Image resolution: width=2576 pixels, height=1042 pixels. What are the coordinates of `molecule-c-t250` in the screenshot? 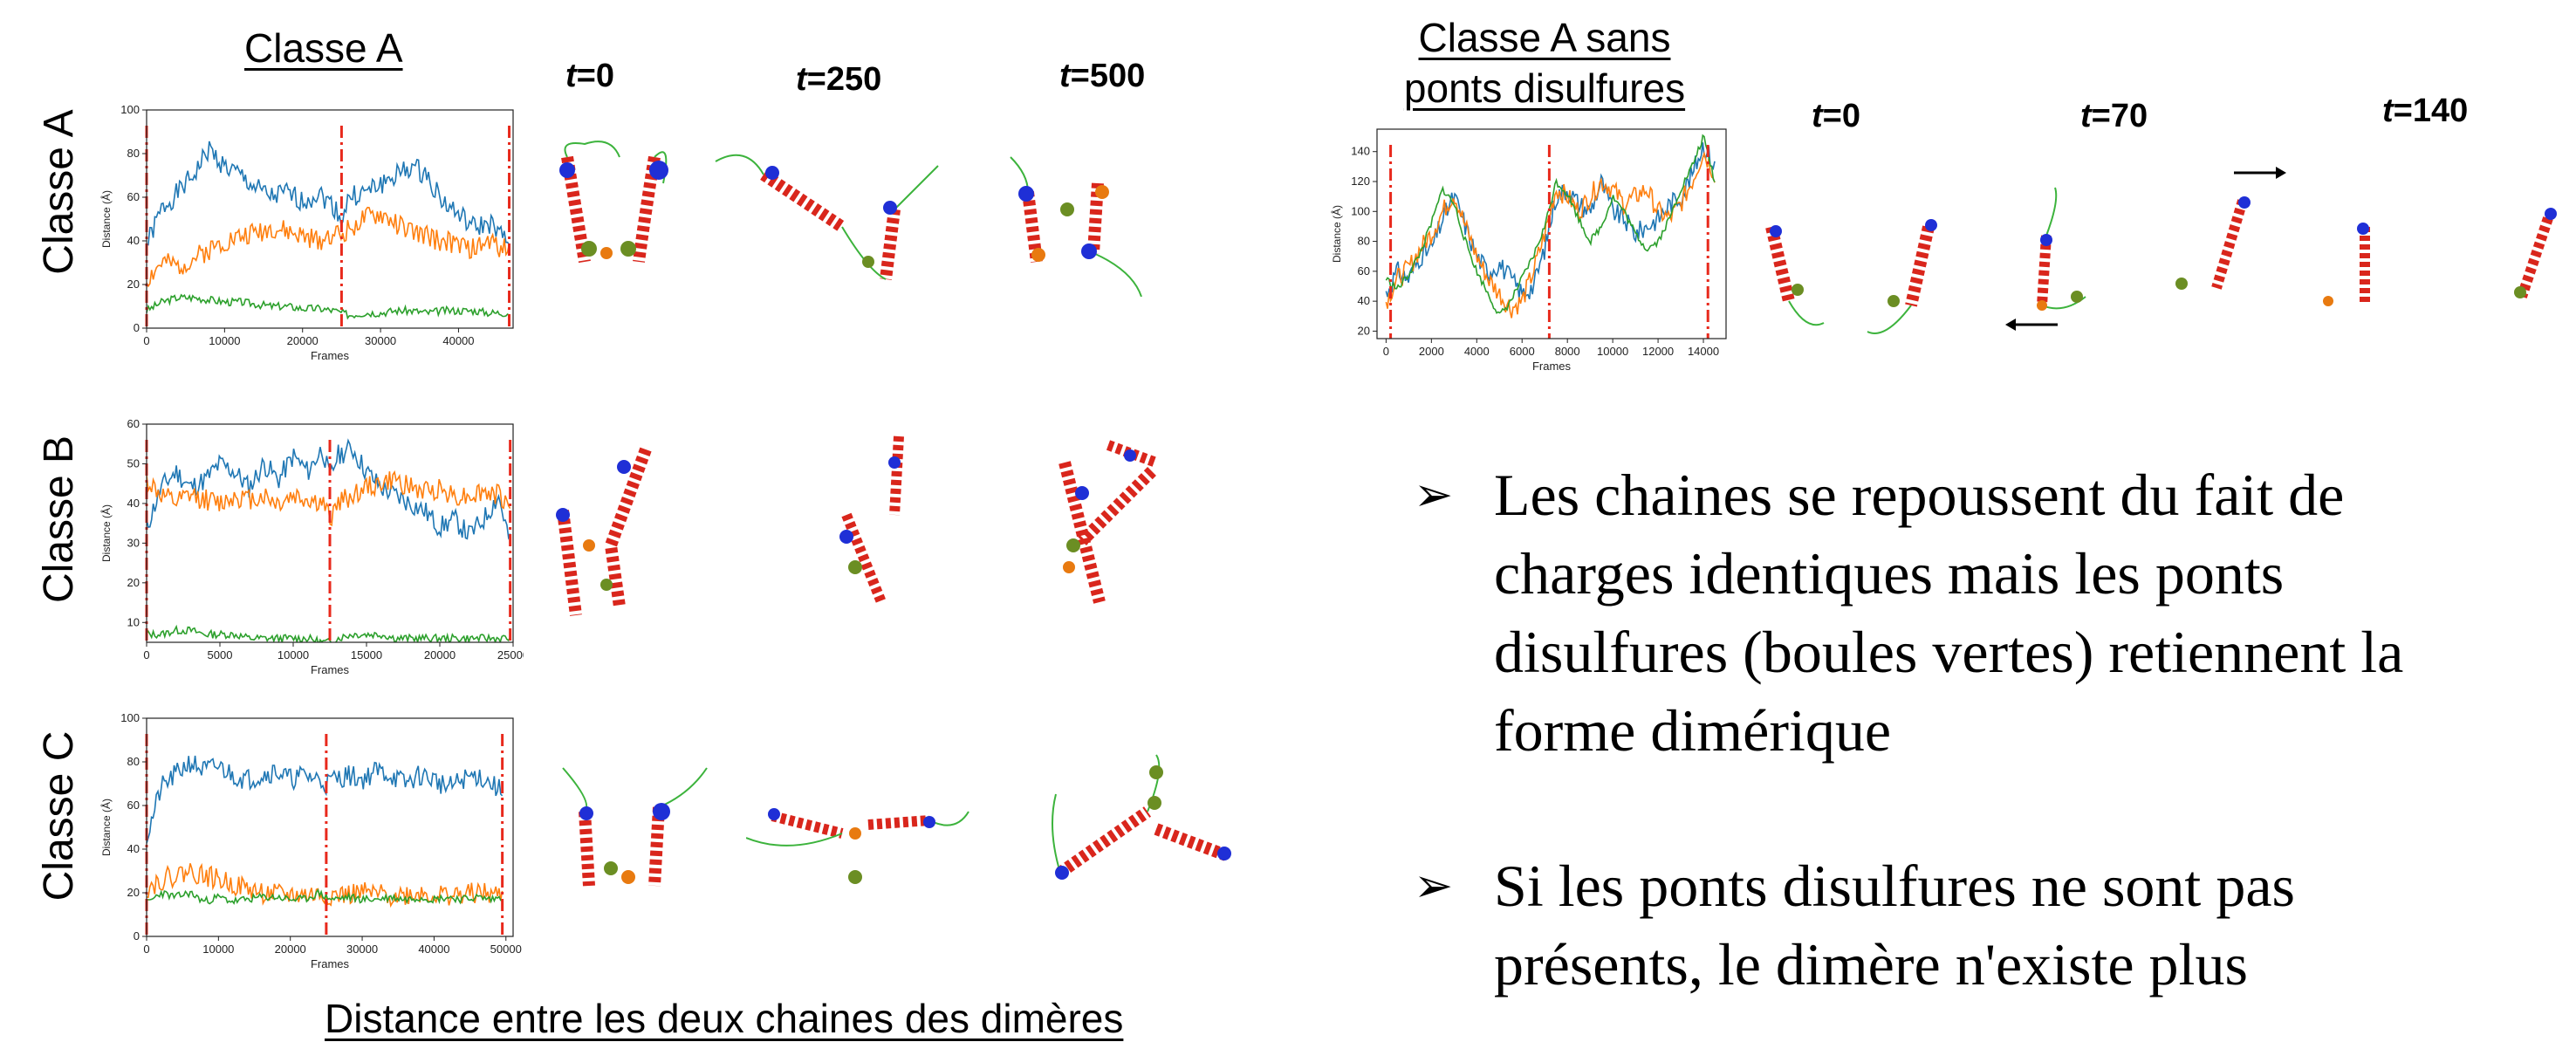 It's located at (858, 846).